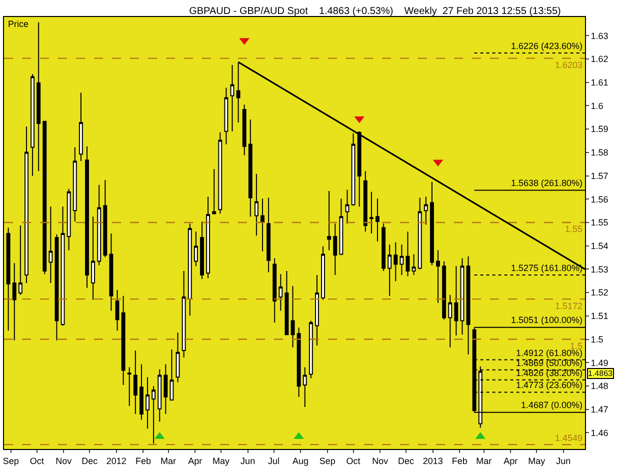 The height and width of the screenshot is (469, 625). I want to click on y-tick-label: 1.58, so click(599, 153).